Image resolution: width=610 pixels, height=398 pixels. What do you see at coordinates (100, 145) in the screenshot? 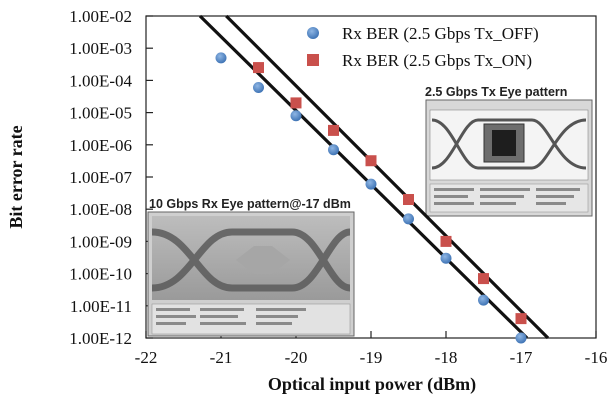
I see `y-tick-label: 1.00E-06` at bounding box center [100, 145].